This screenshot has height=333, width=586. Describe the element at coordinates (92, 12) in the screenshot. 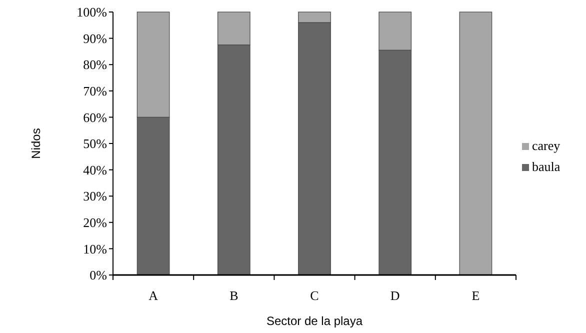

I see `y-tick-label: 100%` at that location.